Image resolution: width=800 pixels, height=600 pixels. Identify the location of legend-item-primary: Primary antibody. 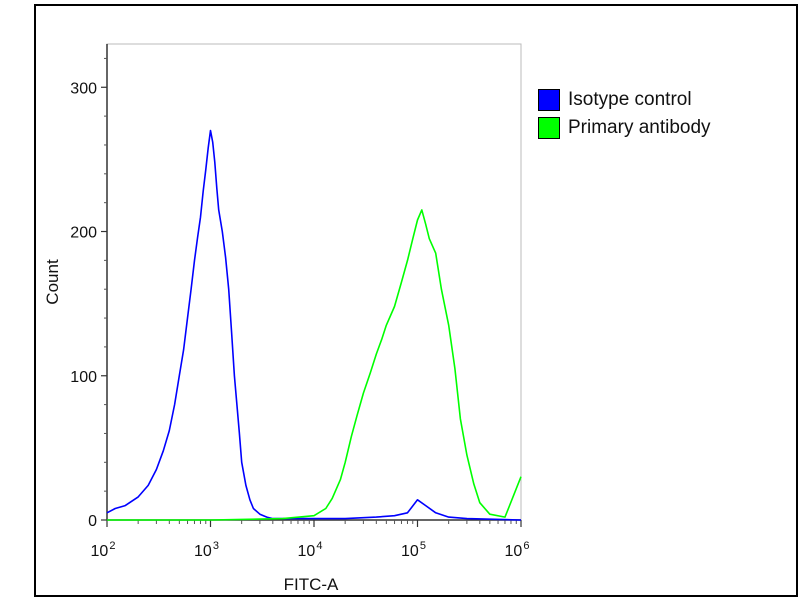
(624, 128).